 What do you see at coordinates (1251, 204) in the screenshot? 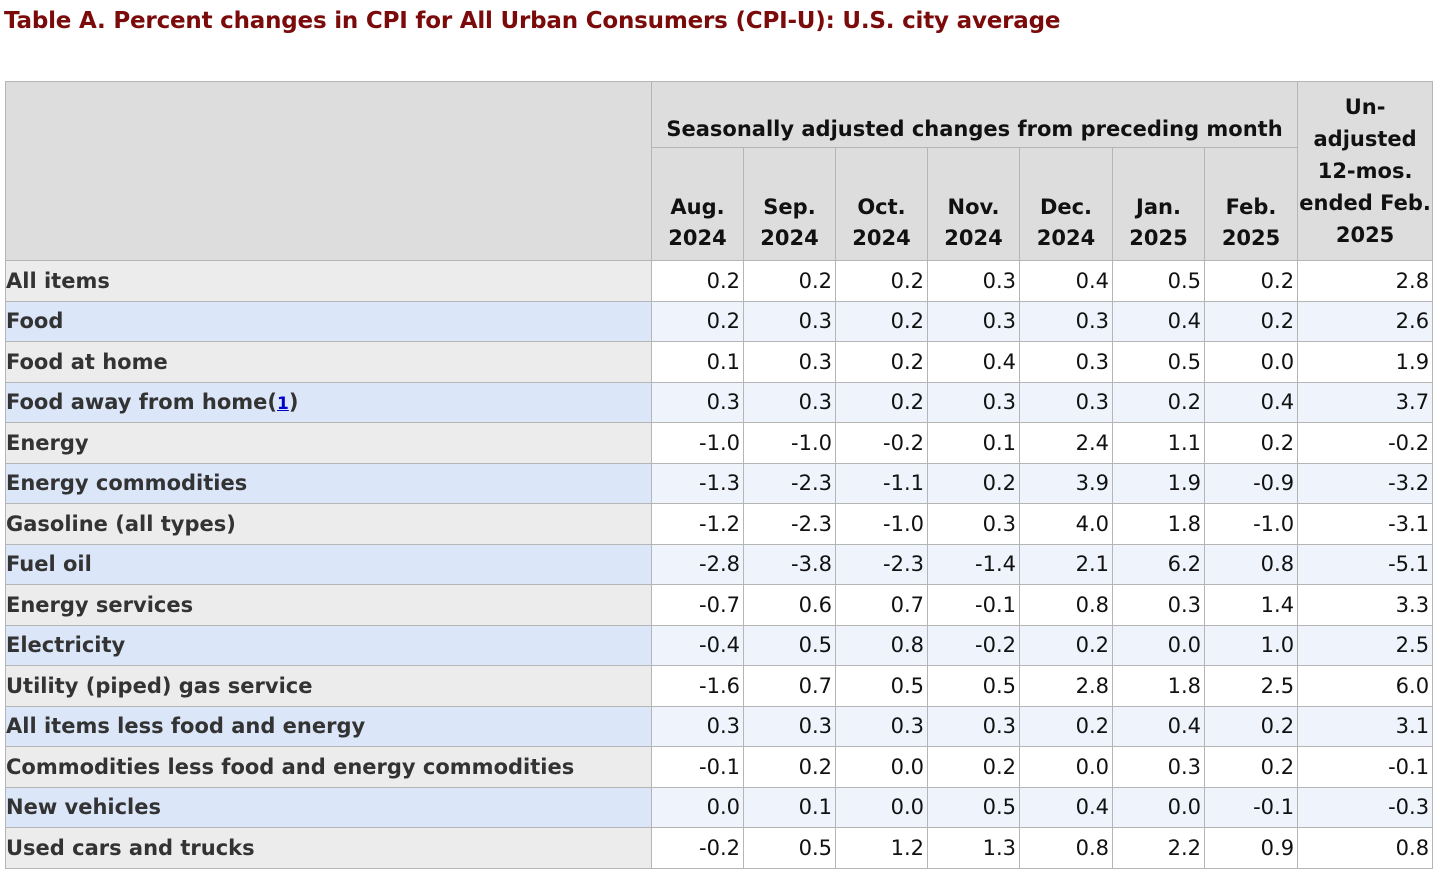
I see `header-month: Feb. 2025` at bounding box center [1251, 204].